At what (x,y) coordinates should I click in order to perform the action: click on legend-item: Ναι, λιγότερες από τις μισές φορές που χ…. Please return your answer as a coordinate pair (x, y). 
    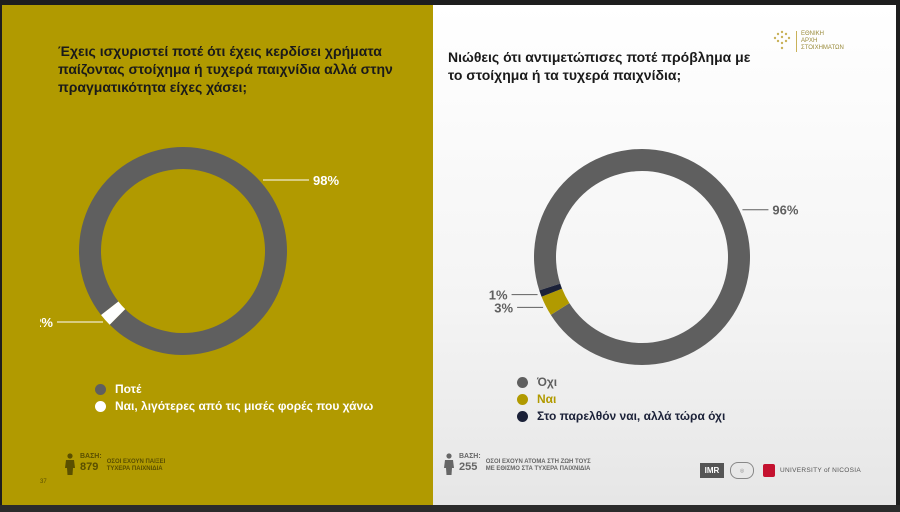
    Looking at the image, I should click on (234, 406).